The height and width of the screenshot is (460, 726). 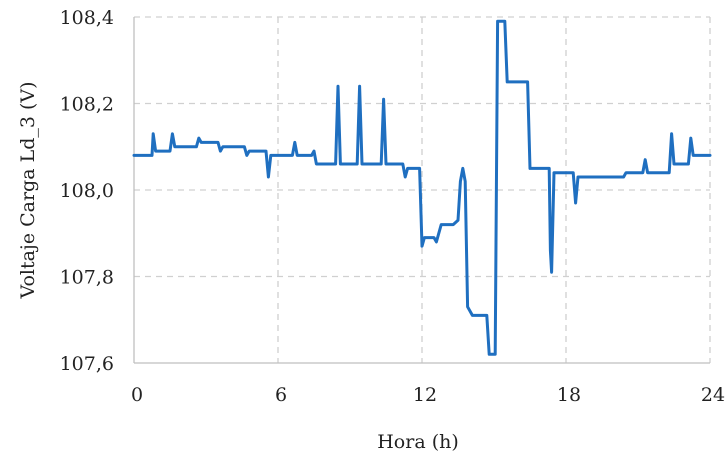 I want to click on y-tick-label: 107,6, so click(x=87, y=364).